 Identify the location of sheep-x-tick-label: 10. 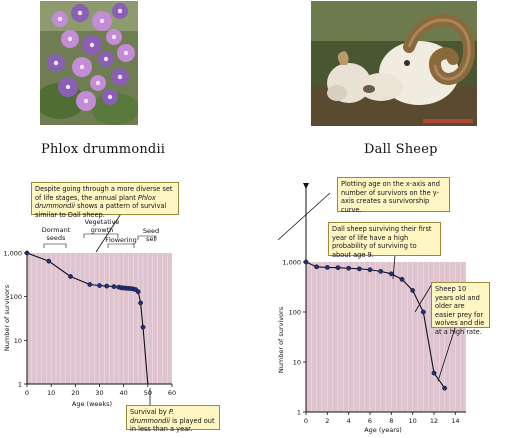
(413, 421).